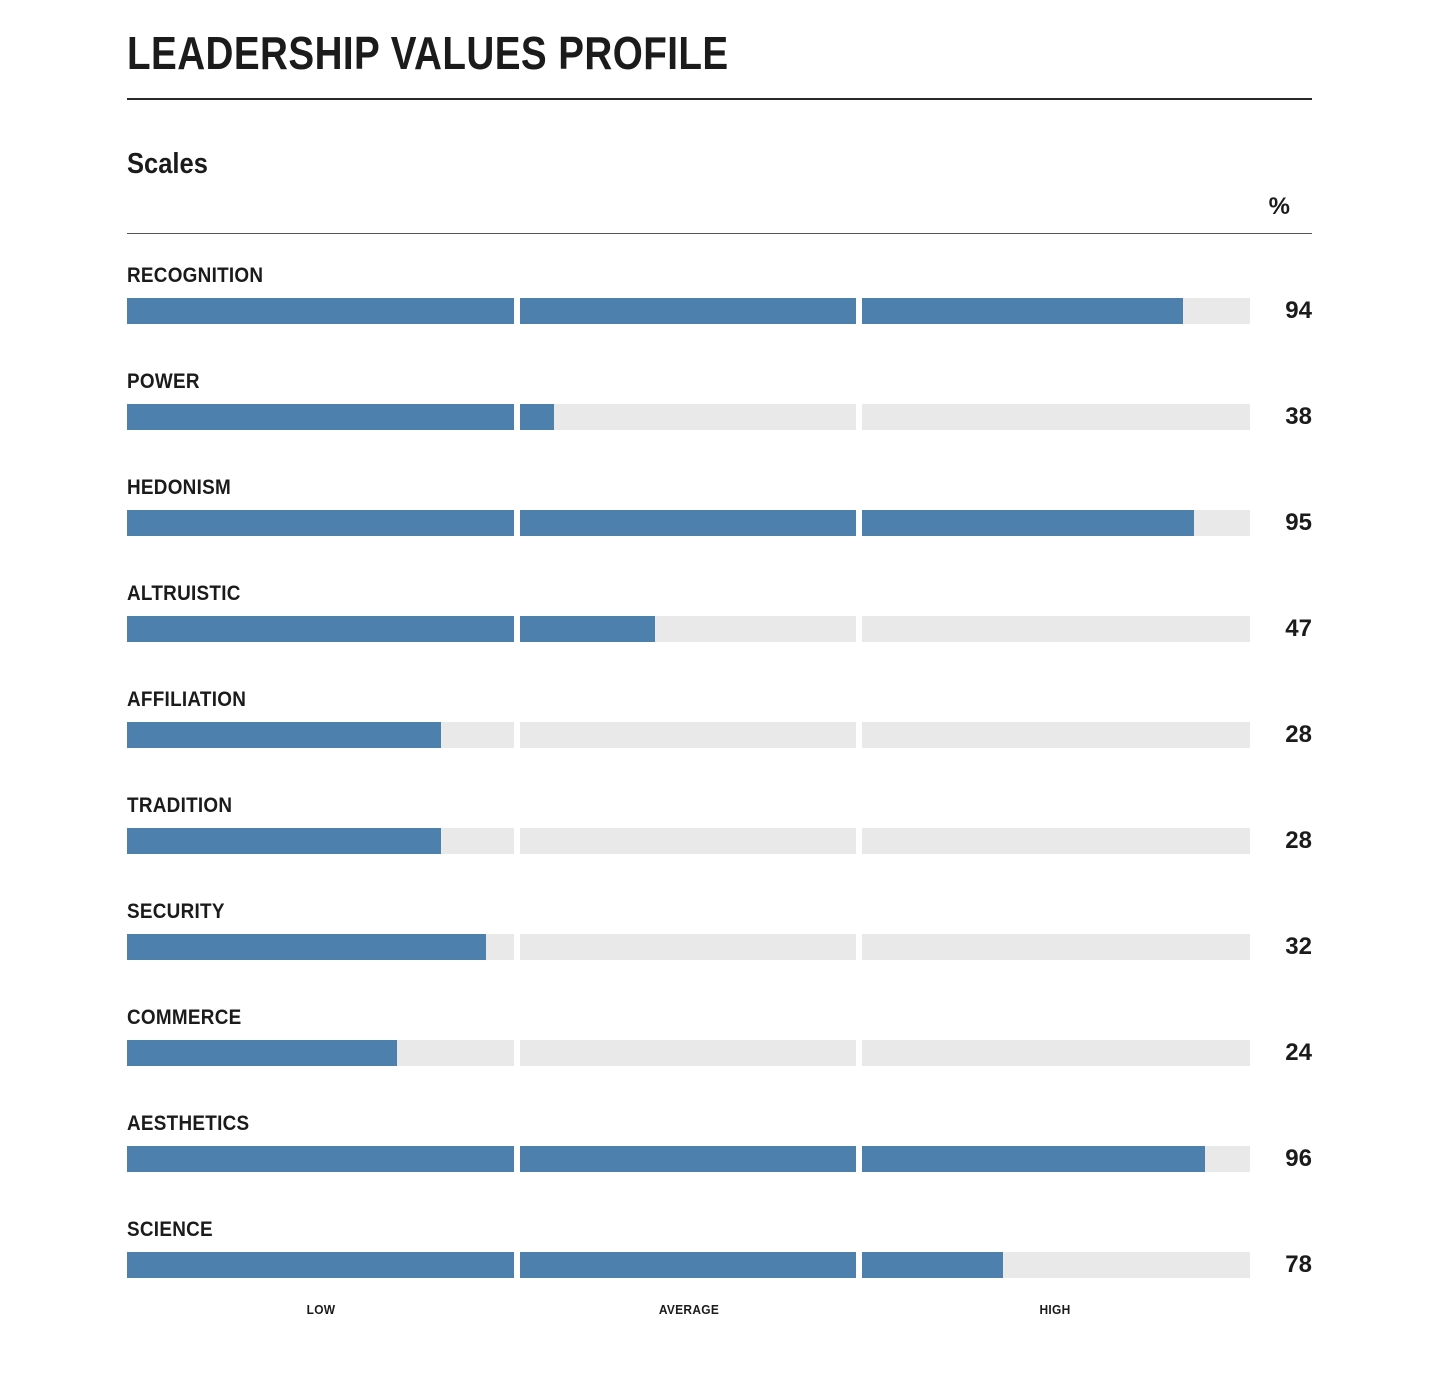  Describe the element at coordinates (195, 275) in the screenshot. I see `scale-label: RECOGNITION` at that location.